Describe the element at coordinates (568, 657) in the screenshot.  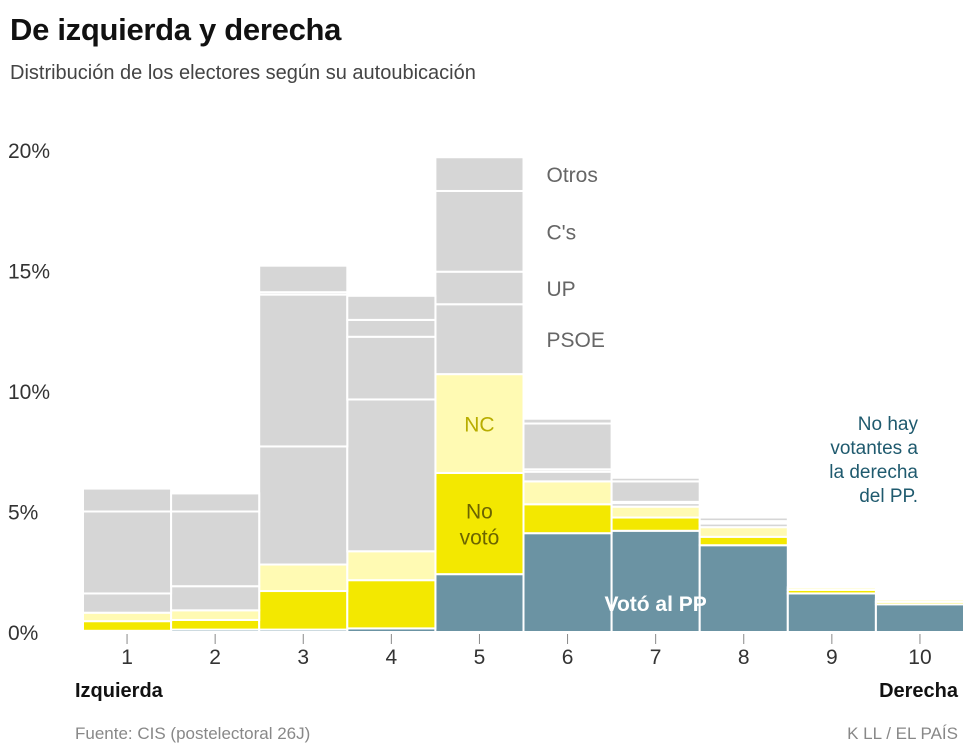
I see `x-tick-label-6: 6` at that location.